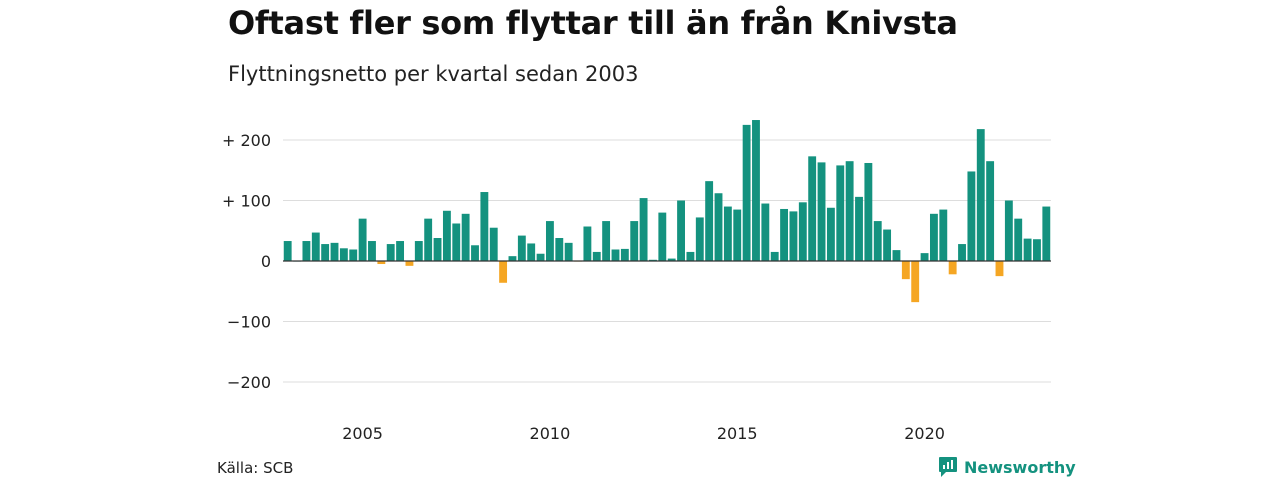 Image resolution: width=1280 pixels, height=480 pixels. What do you see at coordinates (737, 433) in the screenshot?
I see `x-tick-label: 2015` at bounding box center [737, 433].